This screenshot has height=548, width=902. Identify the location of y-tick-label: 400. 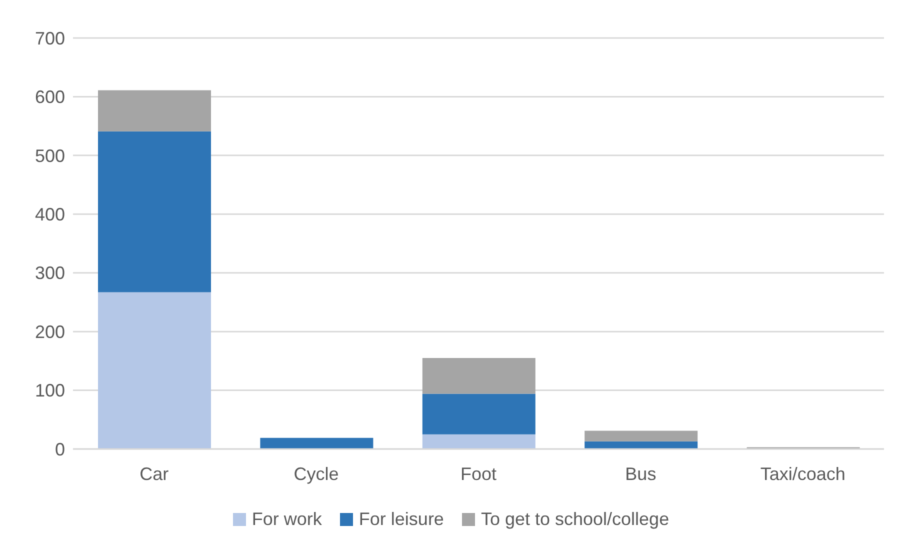
(49, 214).